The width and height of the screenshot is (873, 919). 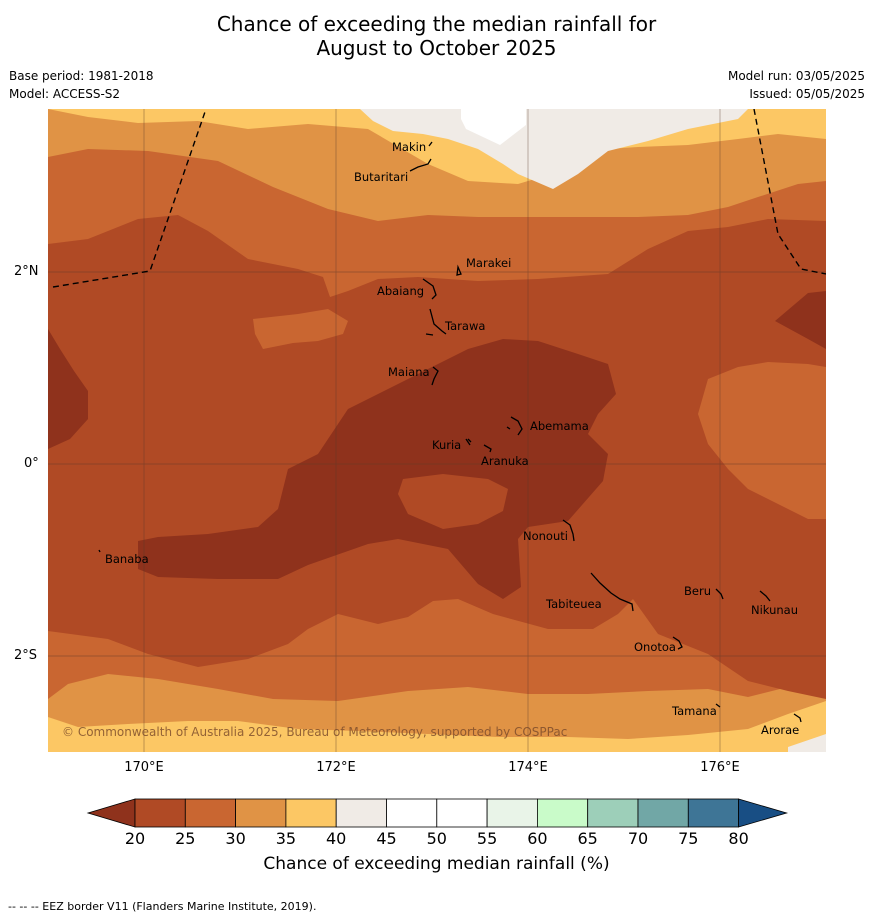 What do you see at coordinates (568, 530) in the screenshot?
I see `island-nonouti` at bounding box center [568, 530].